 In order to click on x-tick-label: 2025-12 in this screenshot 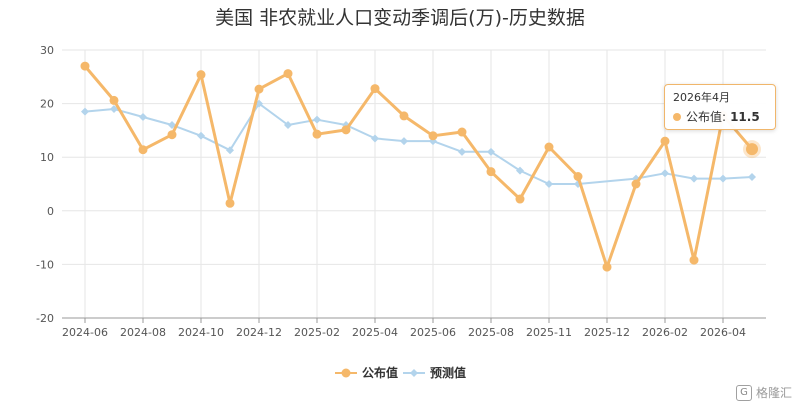, I will do `click(607, 332)`.